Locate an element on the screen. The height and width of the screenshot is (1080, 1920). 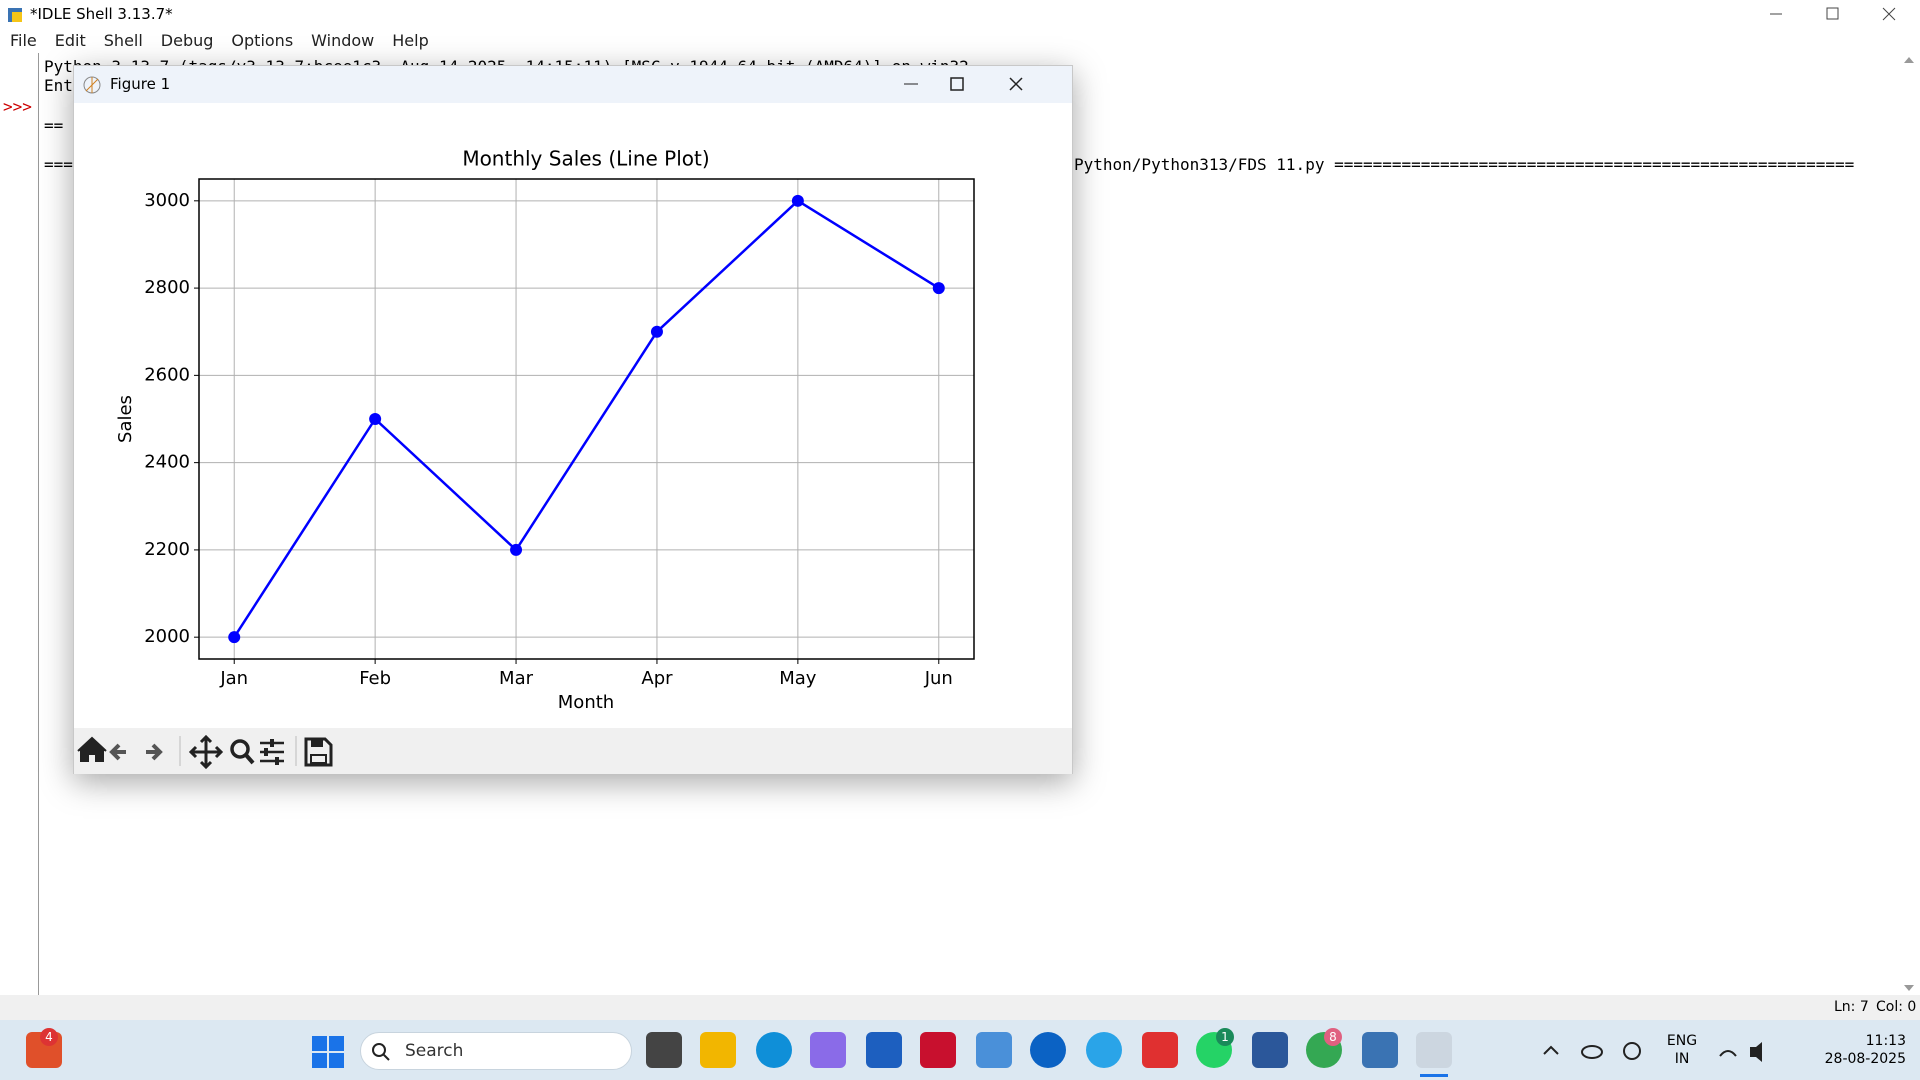
x-tick-label: Jan is located at coordinates (233, 678).